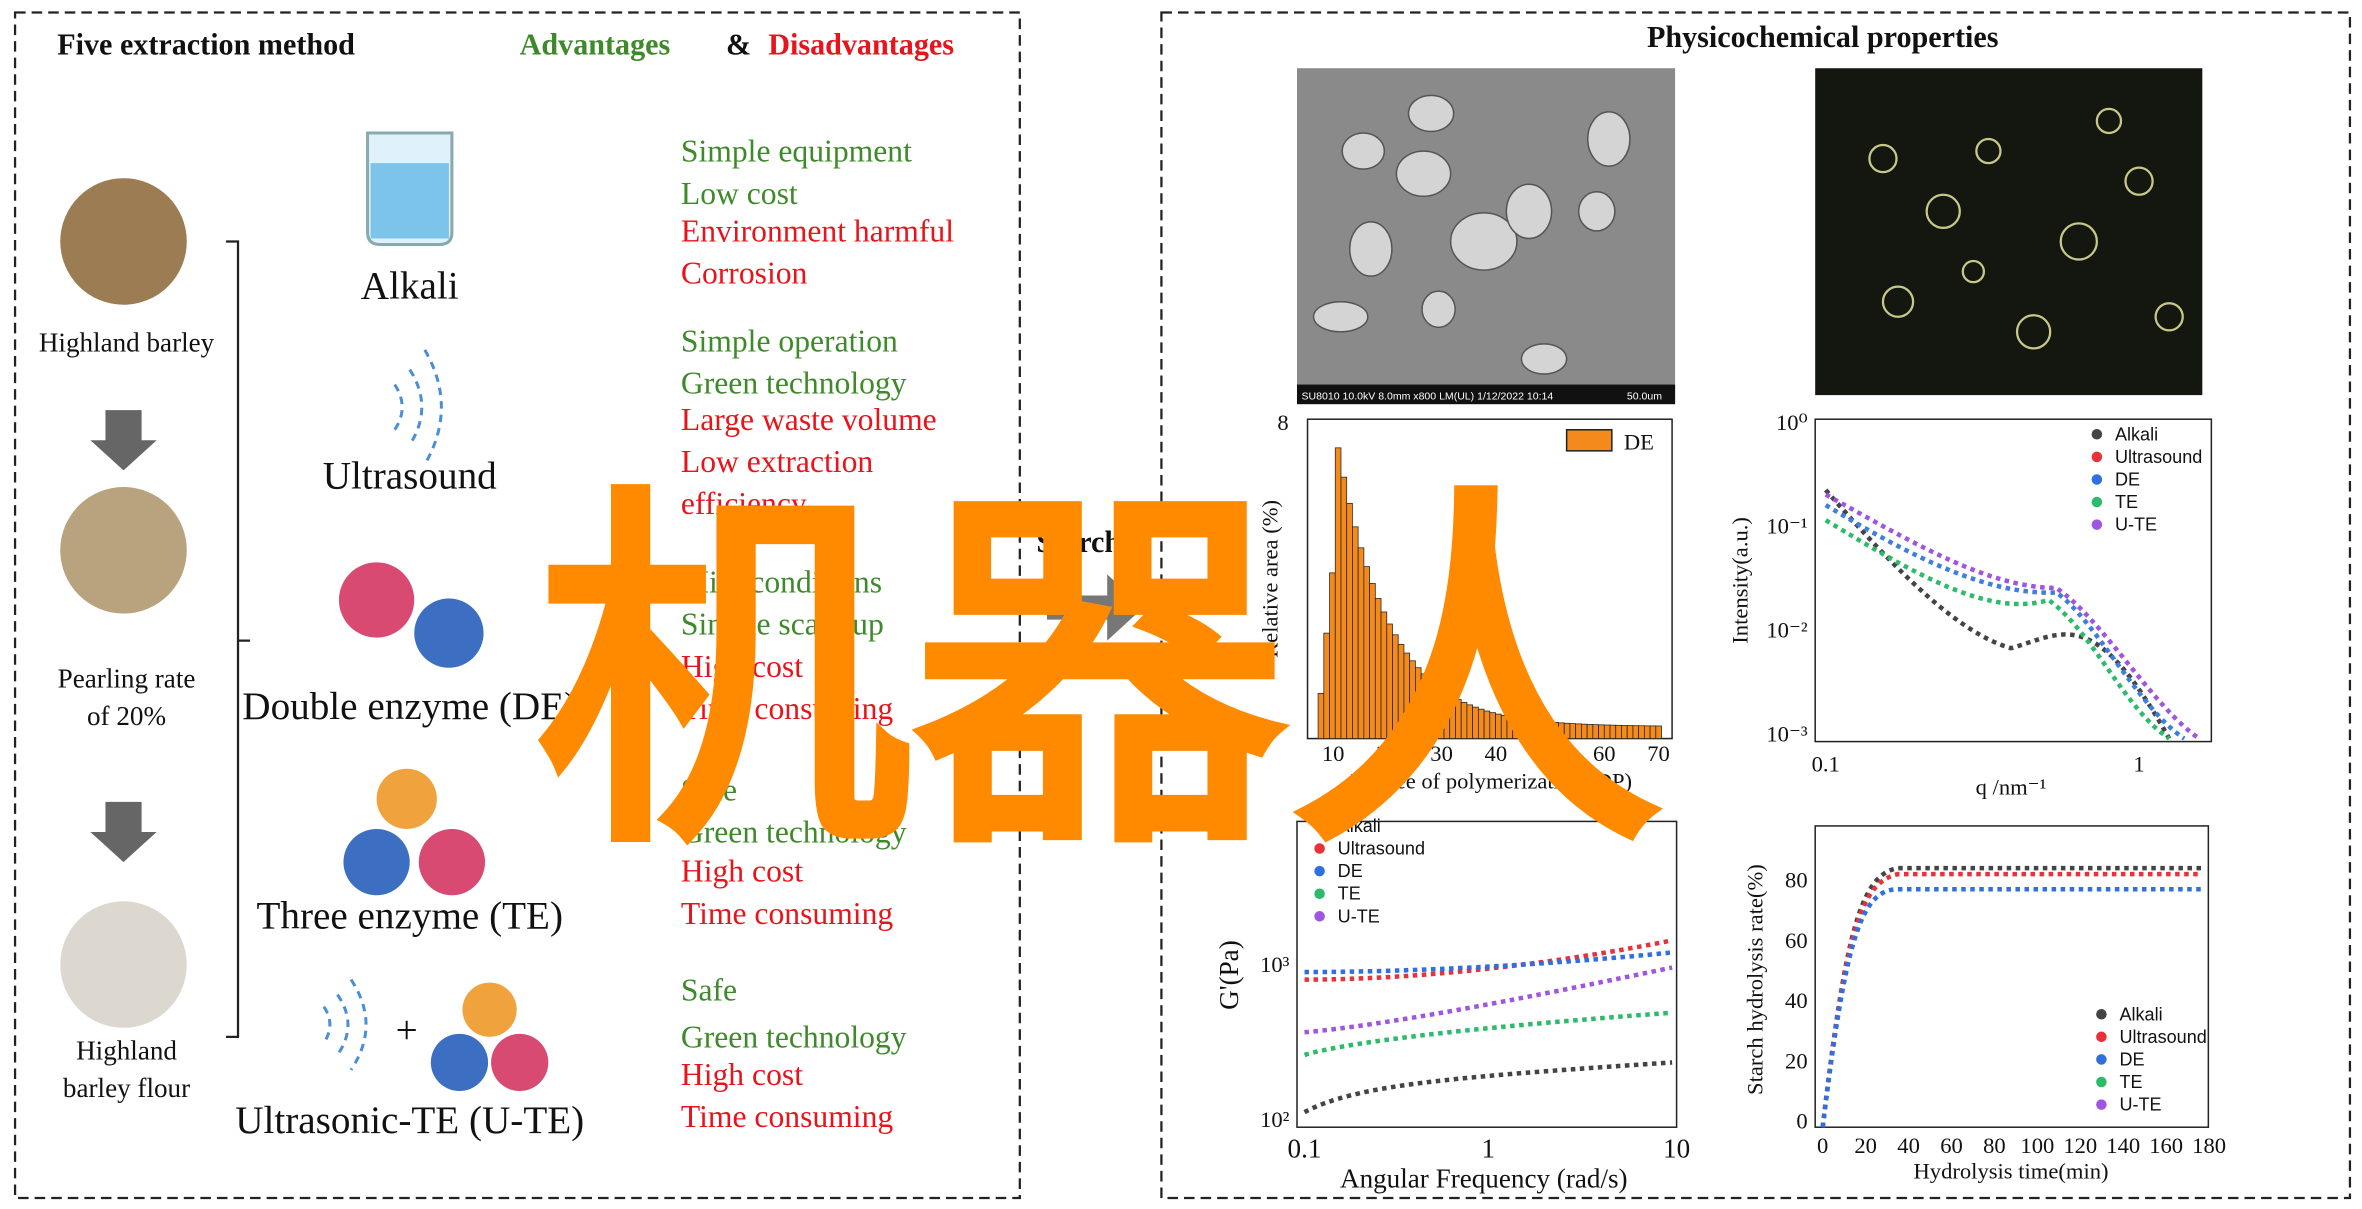 The image size is (2362, 1209). What do you see at coordinates (1550, 753) in the screenshot?
I see `x-tick-label: 50` at bounding box center [1550, 753].